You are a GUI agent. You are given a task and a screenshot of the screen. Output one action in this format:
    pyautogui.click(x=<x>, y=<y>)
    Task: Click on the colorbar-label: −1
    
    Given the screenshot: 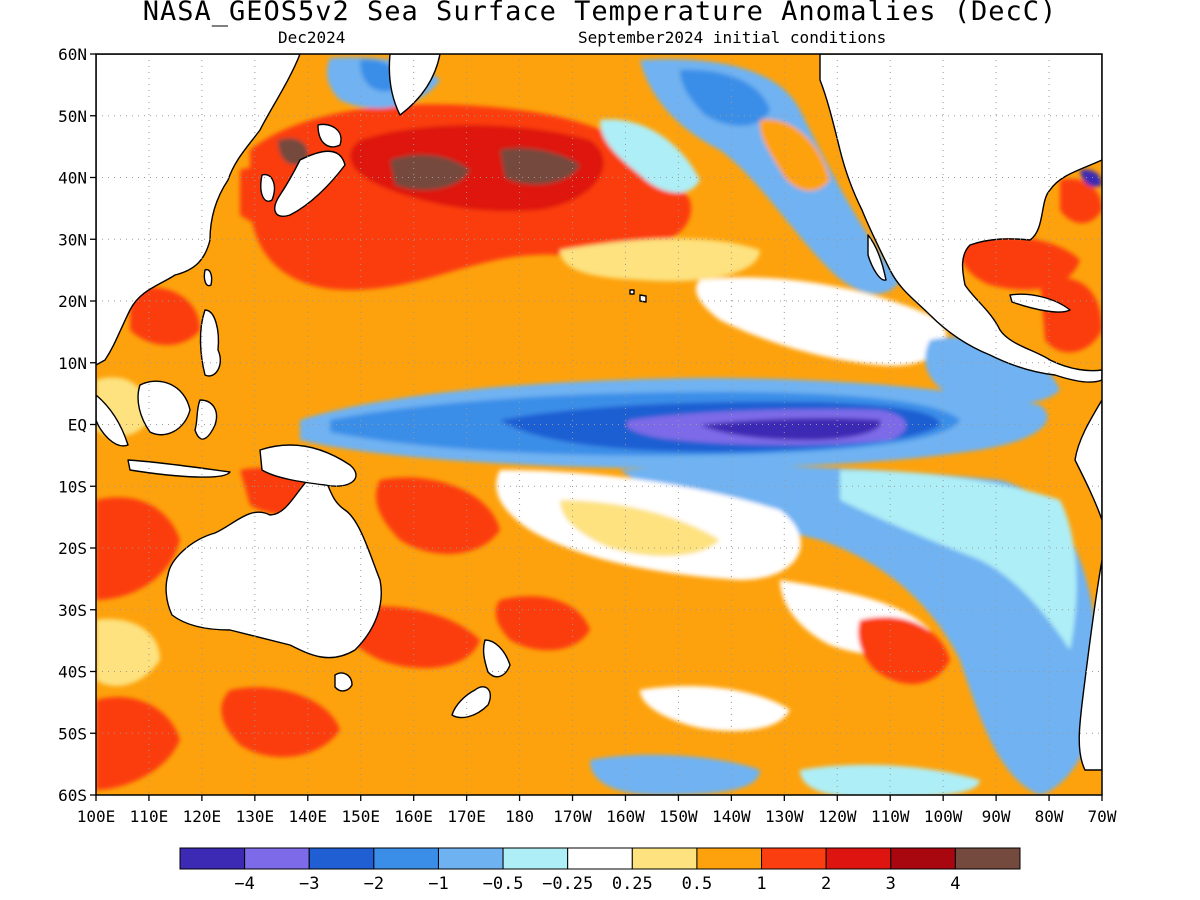 What is the action you would take?
    pyautogui.click(x=438, y=884)
    